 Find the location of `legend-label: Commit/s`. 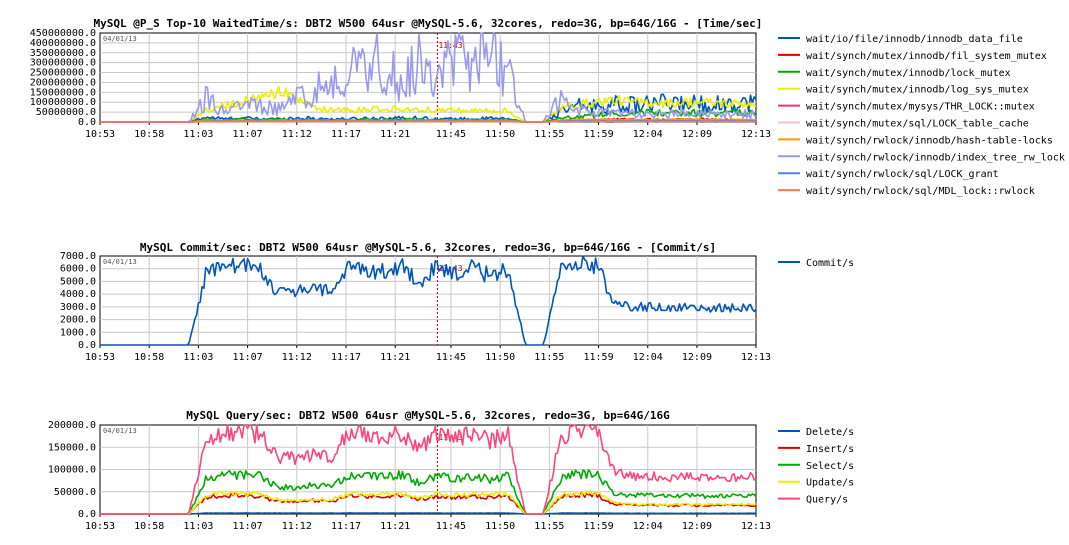

legend-label: Commit/s is located at coordinates (830, 263).